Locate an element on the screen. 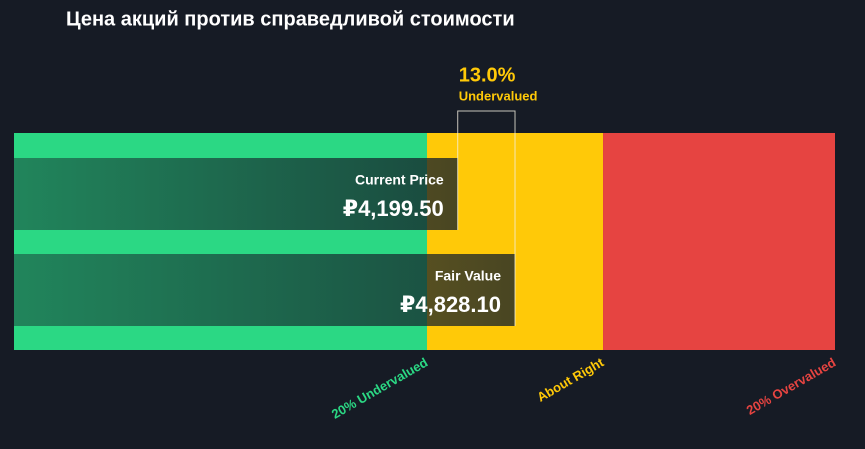  bar-value: ₽4,828.10 is located at coordinates (450, 304).